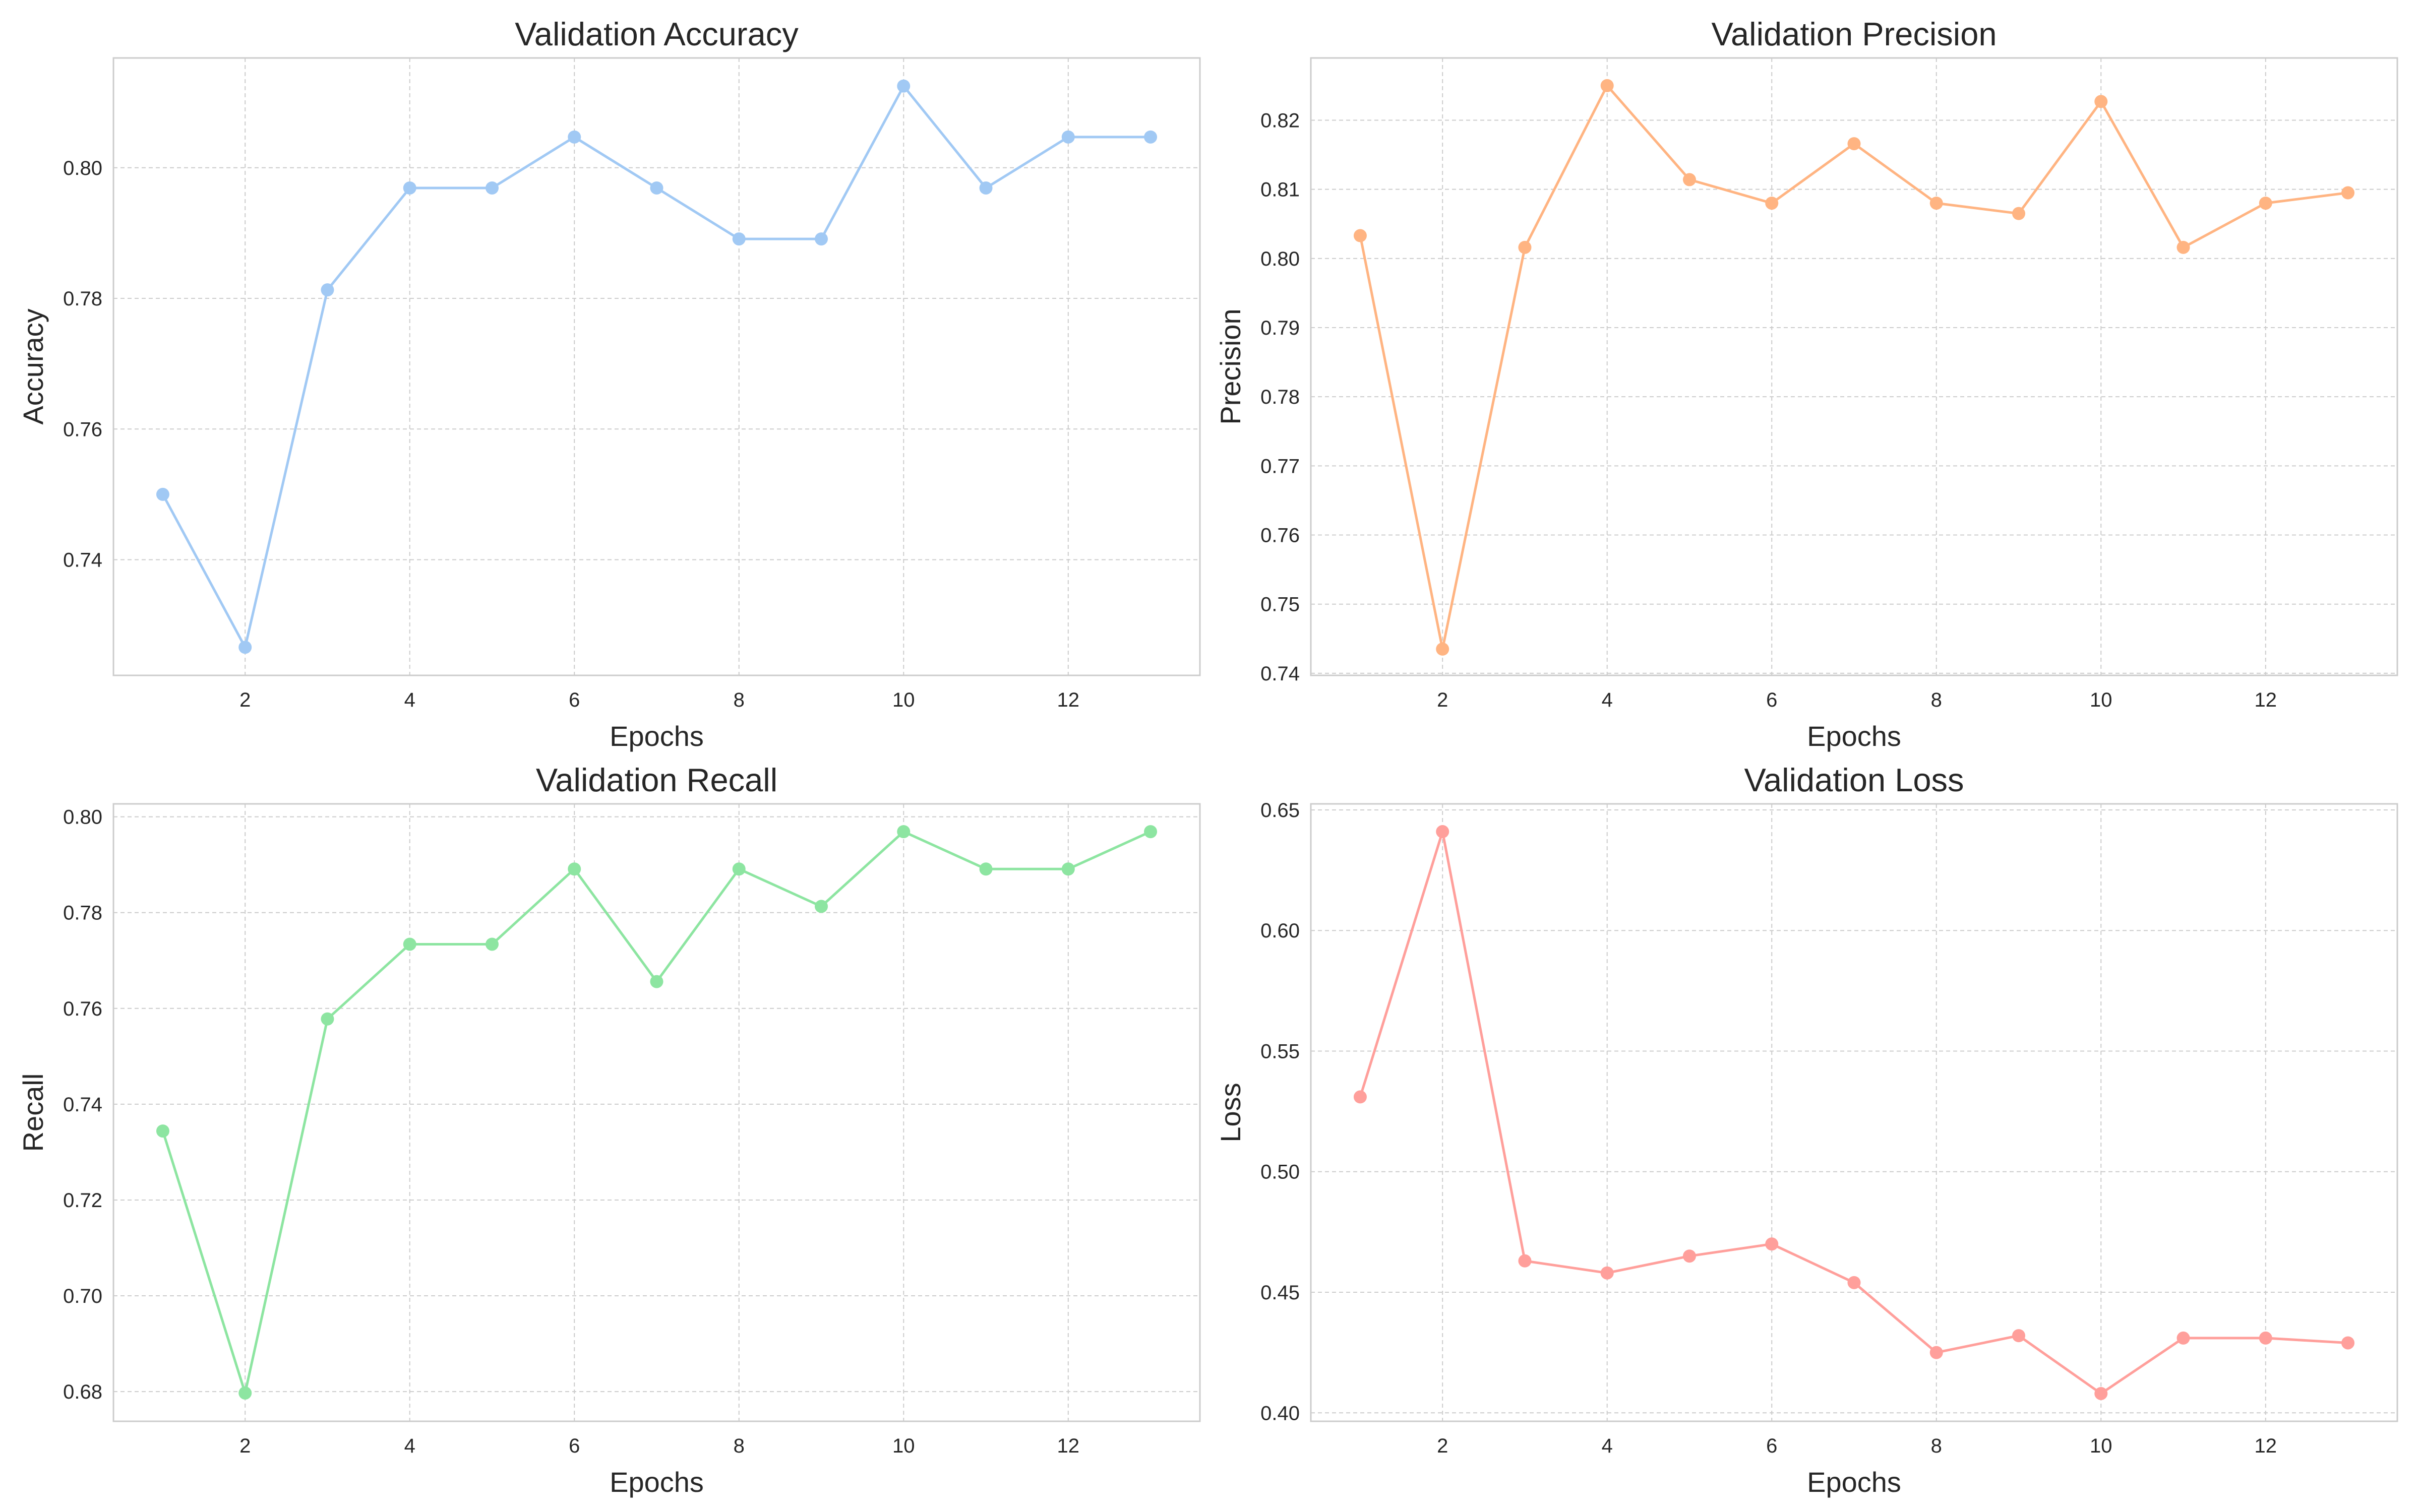  What do you see at coordinates (1280, 1172) in the screenshot?
I see `y-tick-label: 0.50` at bounding box center [1280, 1172].